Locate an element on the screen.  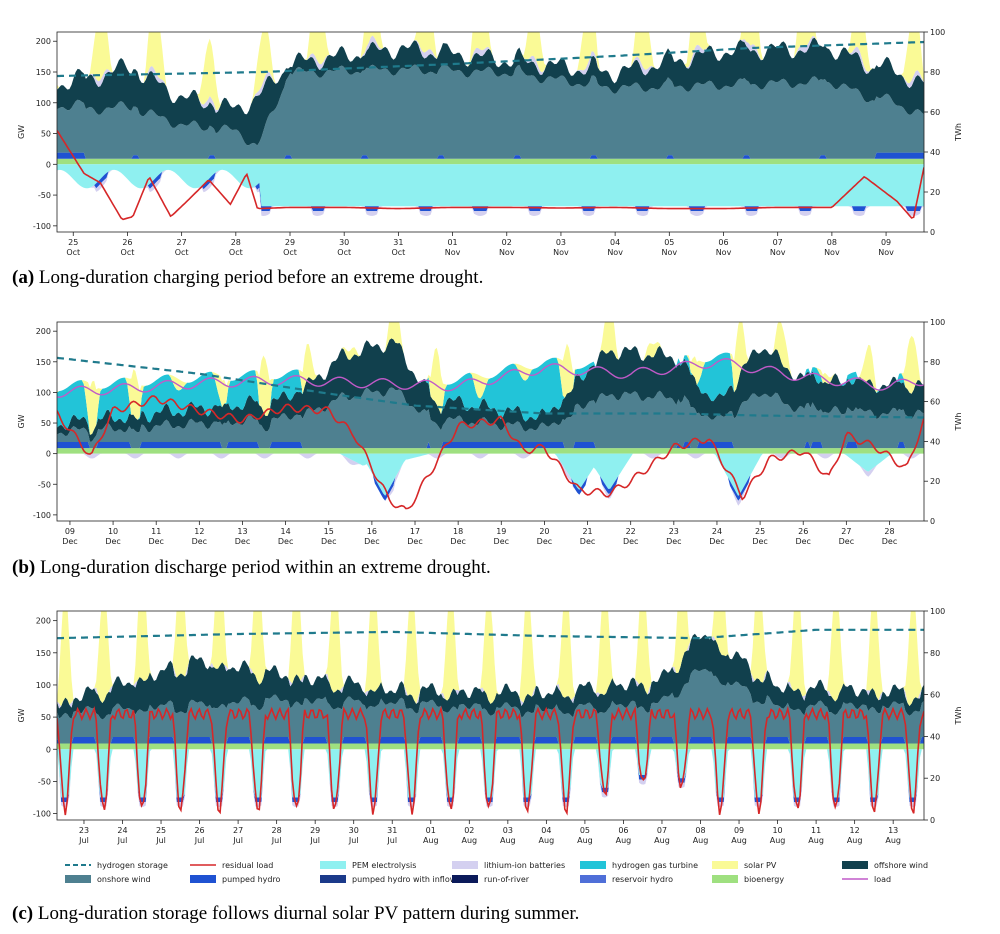
legend-label: load is located at coordinates (882, 879).